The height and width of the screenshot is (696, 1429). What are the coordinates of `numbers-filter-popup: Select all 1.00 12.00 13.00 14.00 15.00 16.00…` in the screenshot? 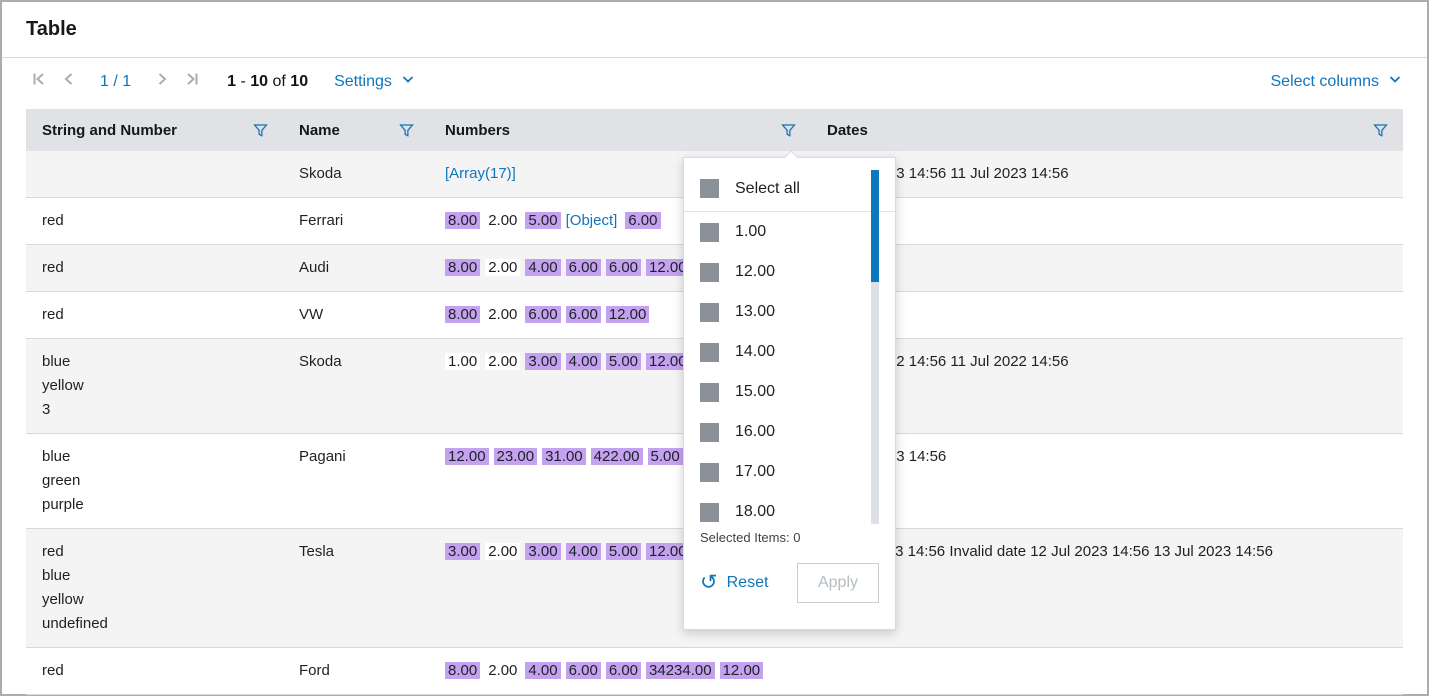 It's located at (789, 393).